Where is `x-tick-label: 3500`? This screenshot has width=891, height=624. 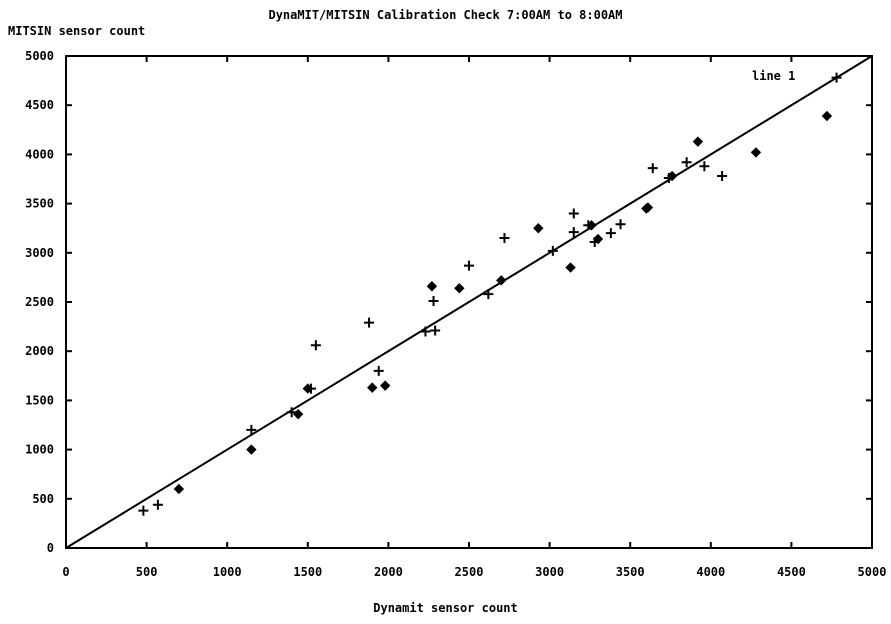
x-tick-label: 3500 is located at coordinates (630, 572).